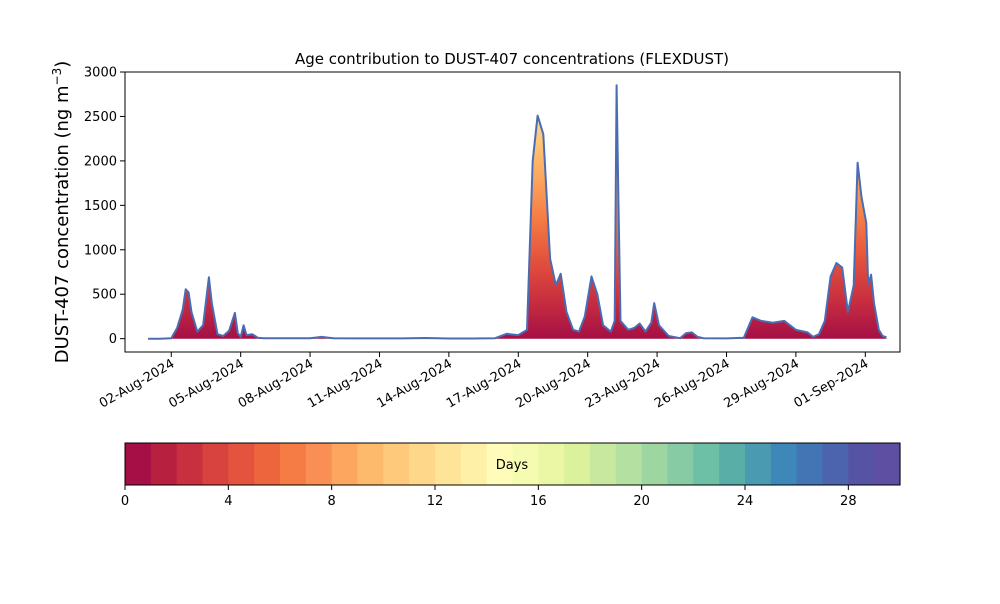 The image size is (1000, 604). I want to click on x-tick-label: 01-Sep-2024, so click(831, 383).